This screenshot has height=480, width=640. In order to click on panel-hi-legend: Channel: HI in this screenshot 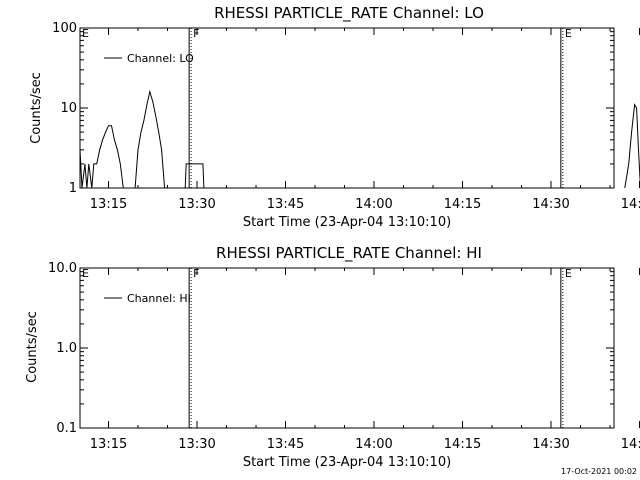, I will do `click(147, 298)`.